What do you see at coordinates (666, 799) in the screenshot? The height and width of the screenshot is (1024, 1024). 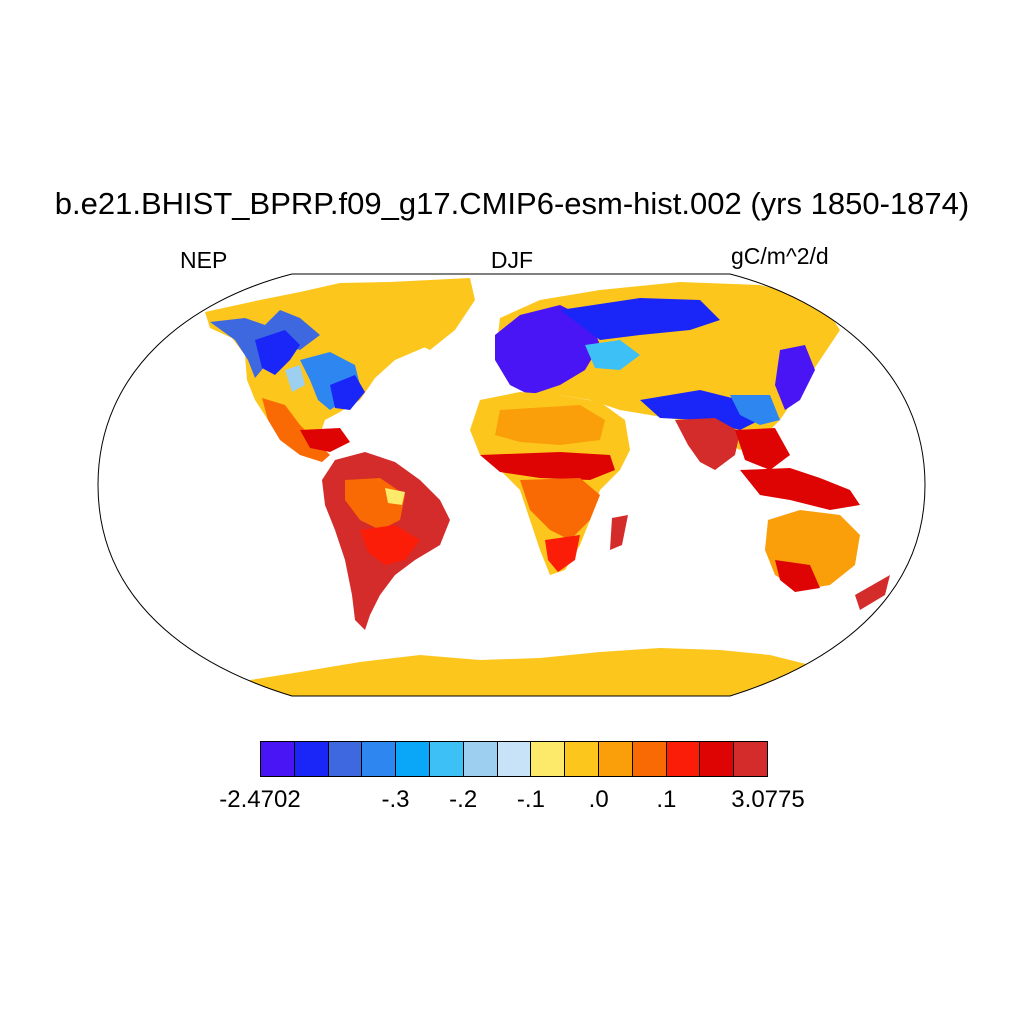 I see `colorbar-tick-label: .1` at bounding box center [666, 799].